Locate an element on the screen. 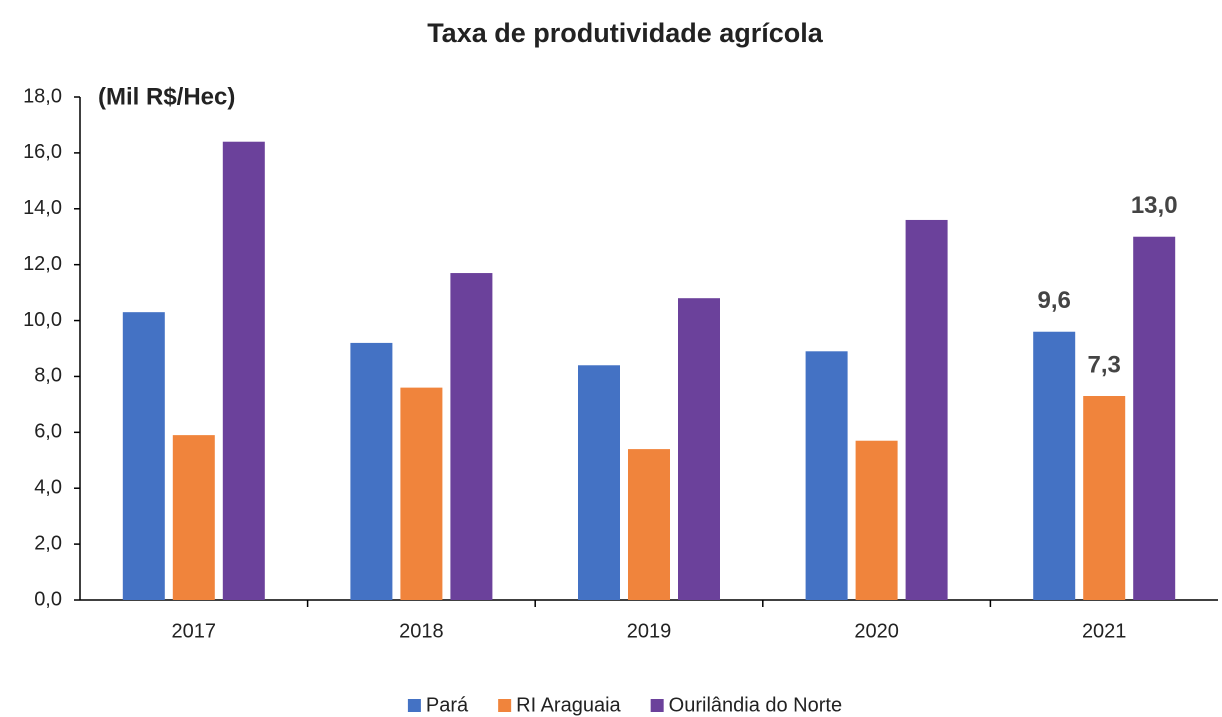 The image size is (1222, 717). legend-label: Pará is located at coordinates (447, 705).